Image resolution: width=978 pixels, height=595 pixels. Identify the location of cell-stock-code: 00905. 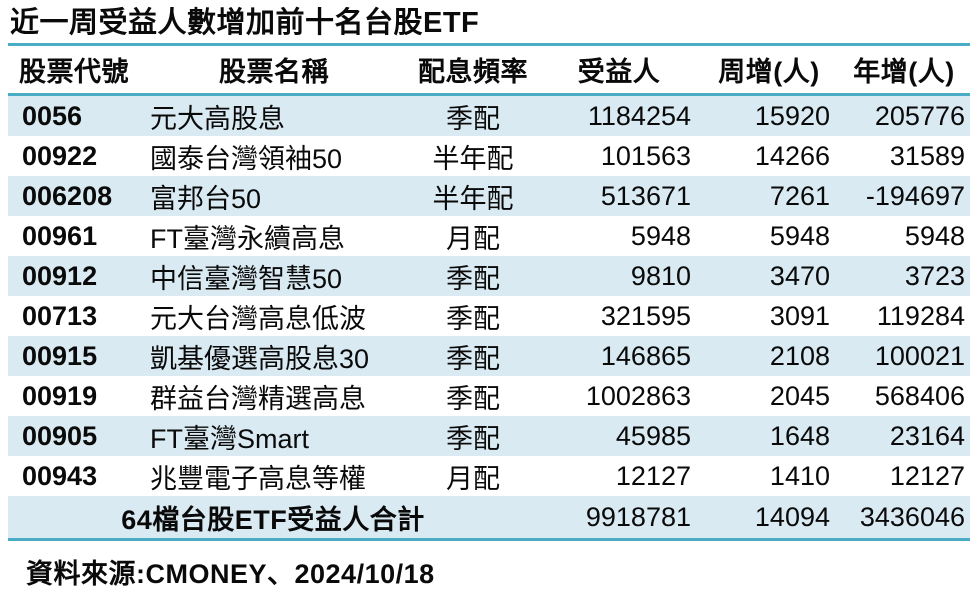
(60, 435).